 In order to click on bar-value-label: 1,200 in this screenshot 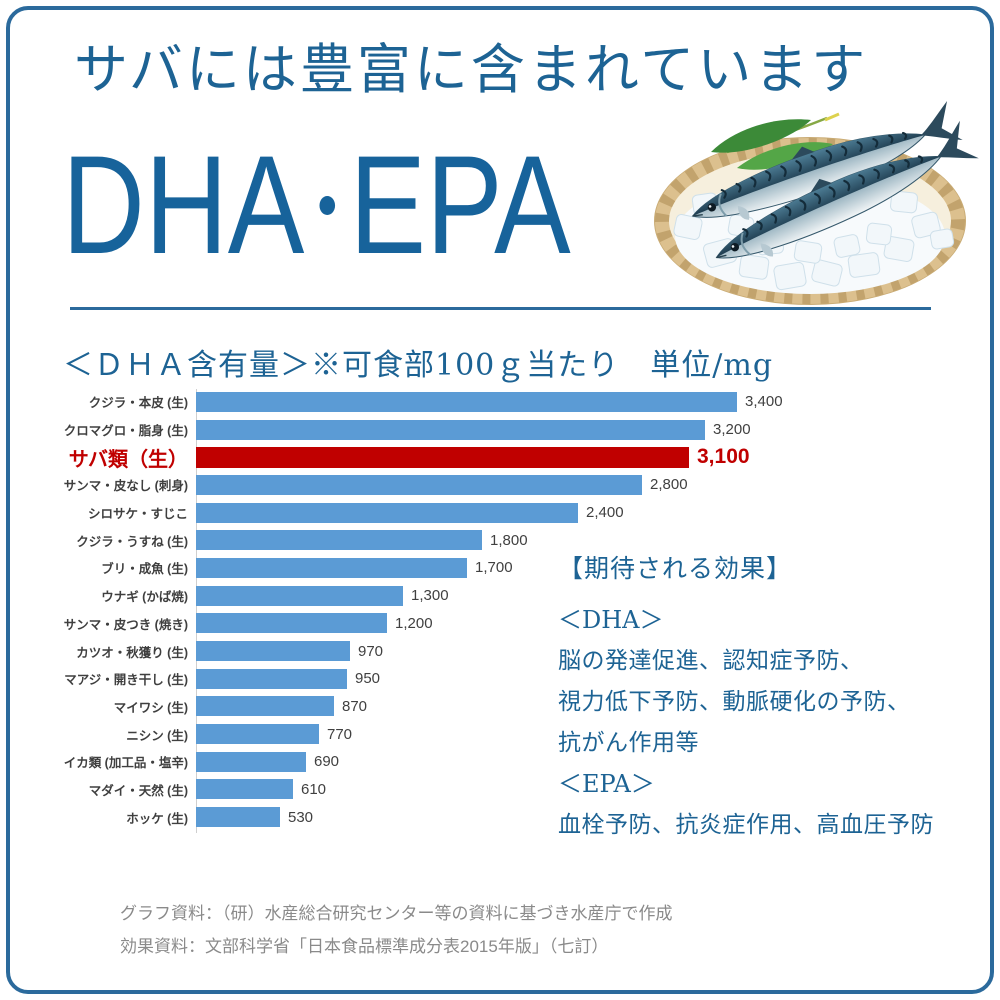, I will do `click(414, 623)`.